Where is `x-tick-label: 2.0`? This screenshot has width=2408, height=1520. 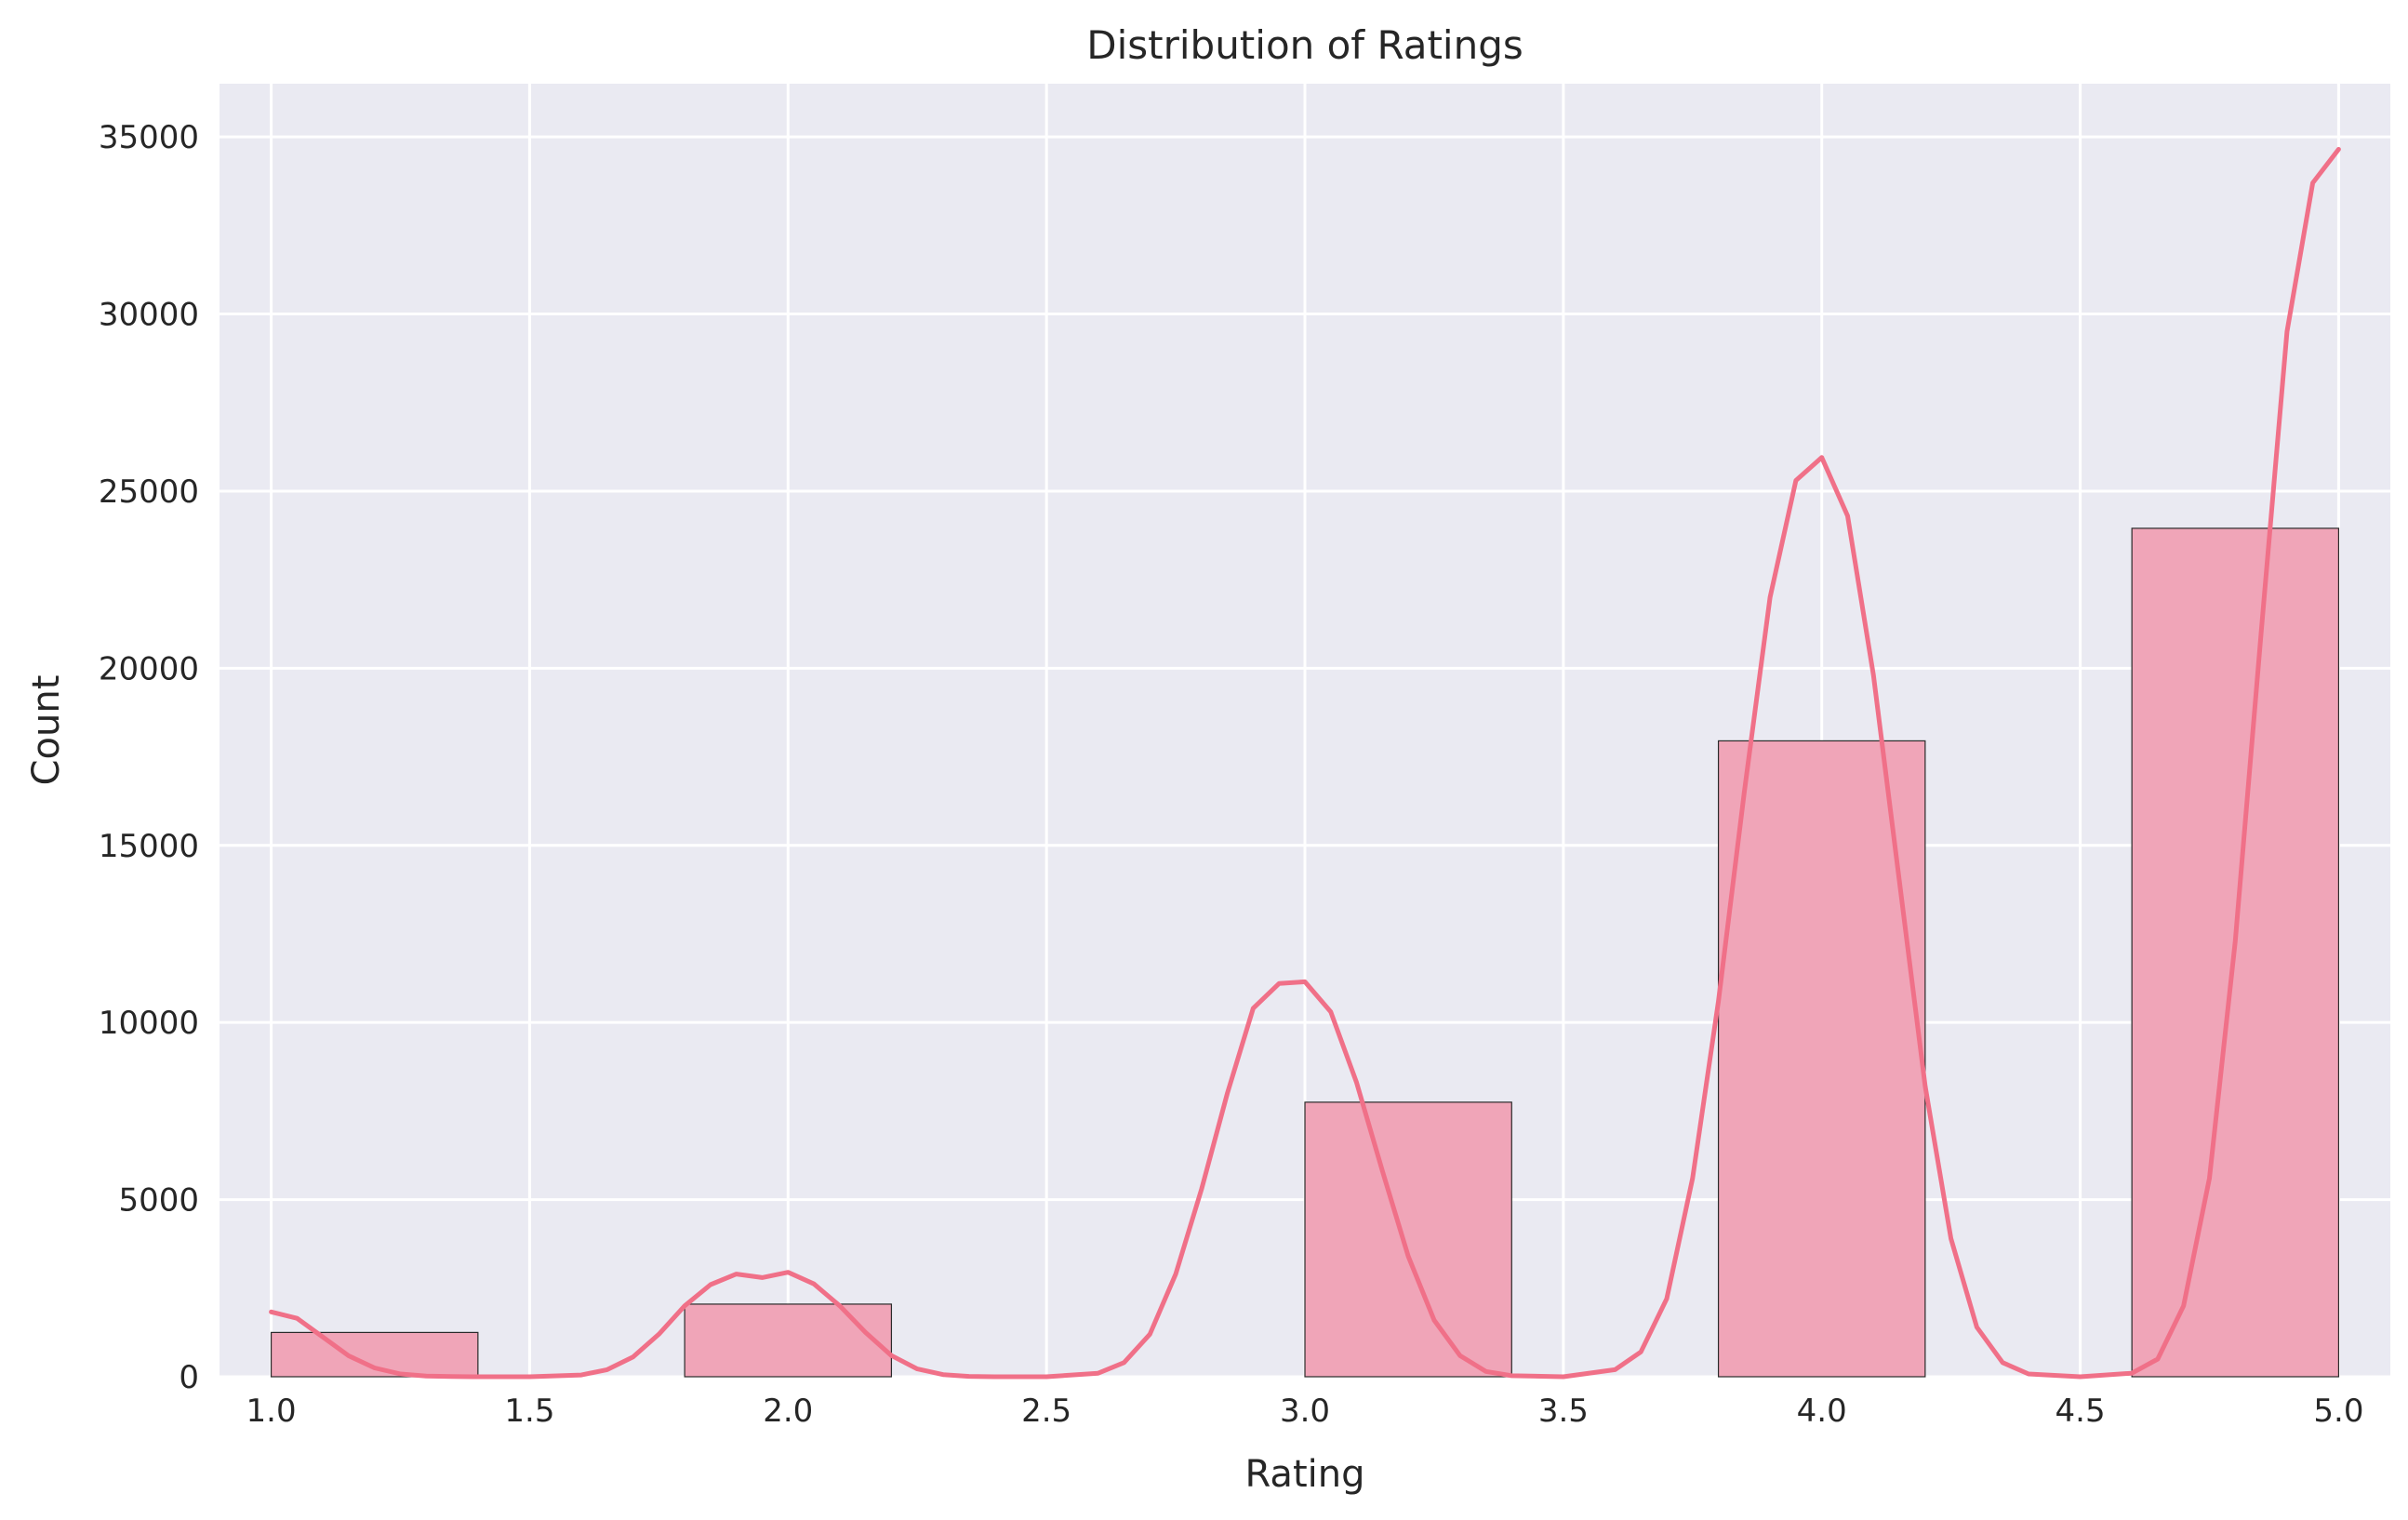 x-tick-label: 2.0 is located at coordinates (788, 1411).